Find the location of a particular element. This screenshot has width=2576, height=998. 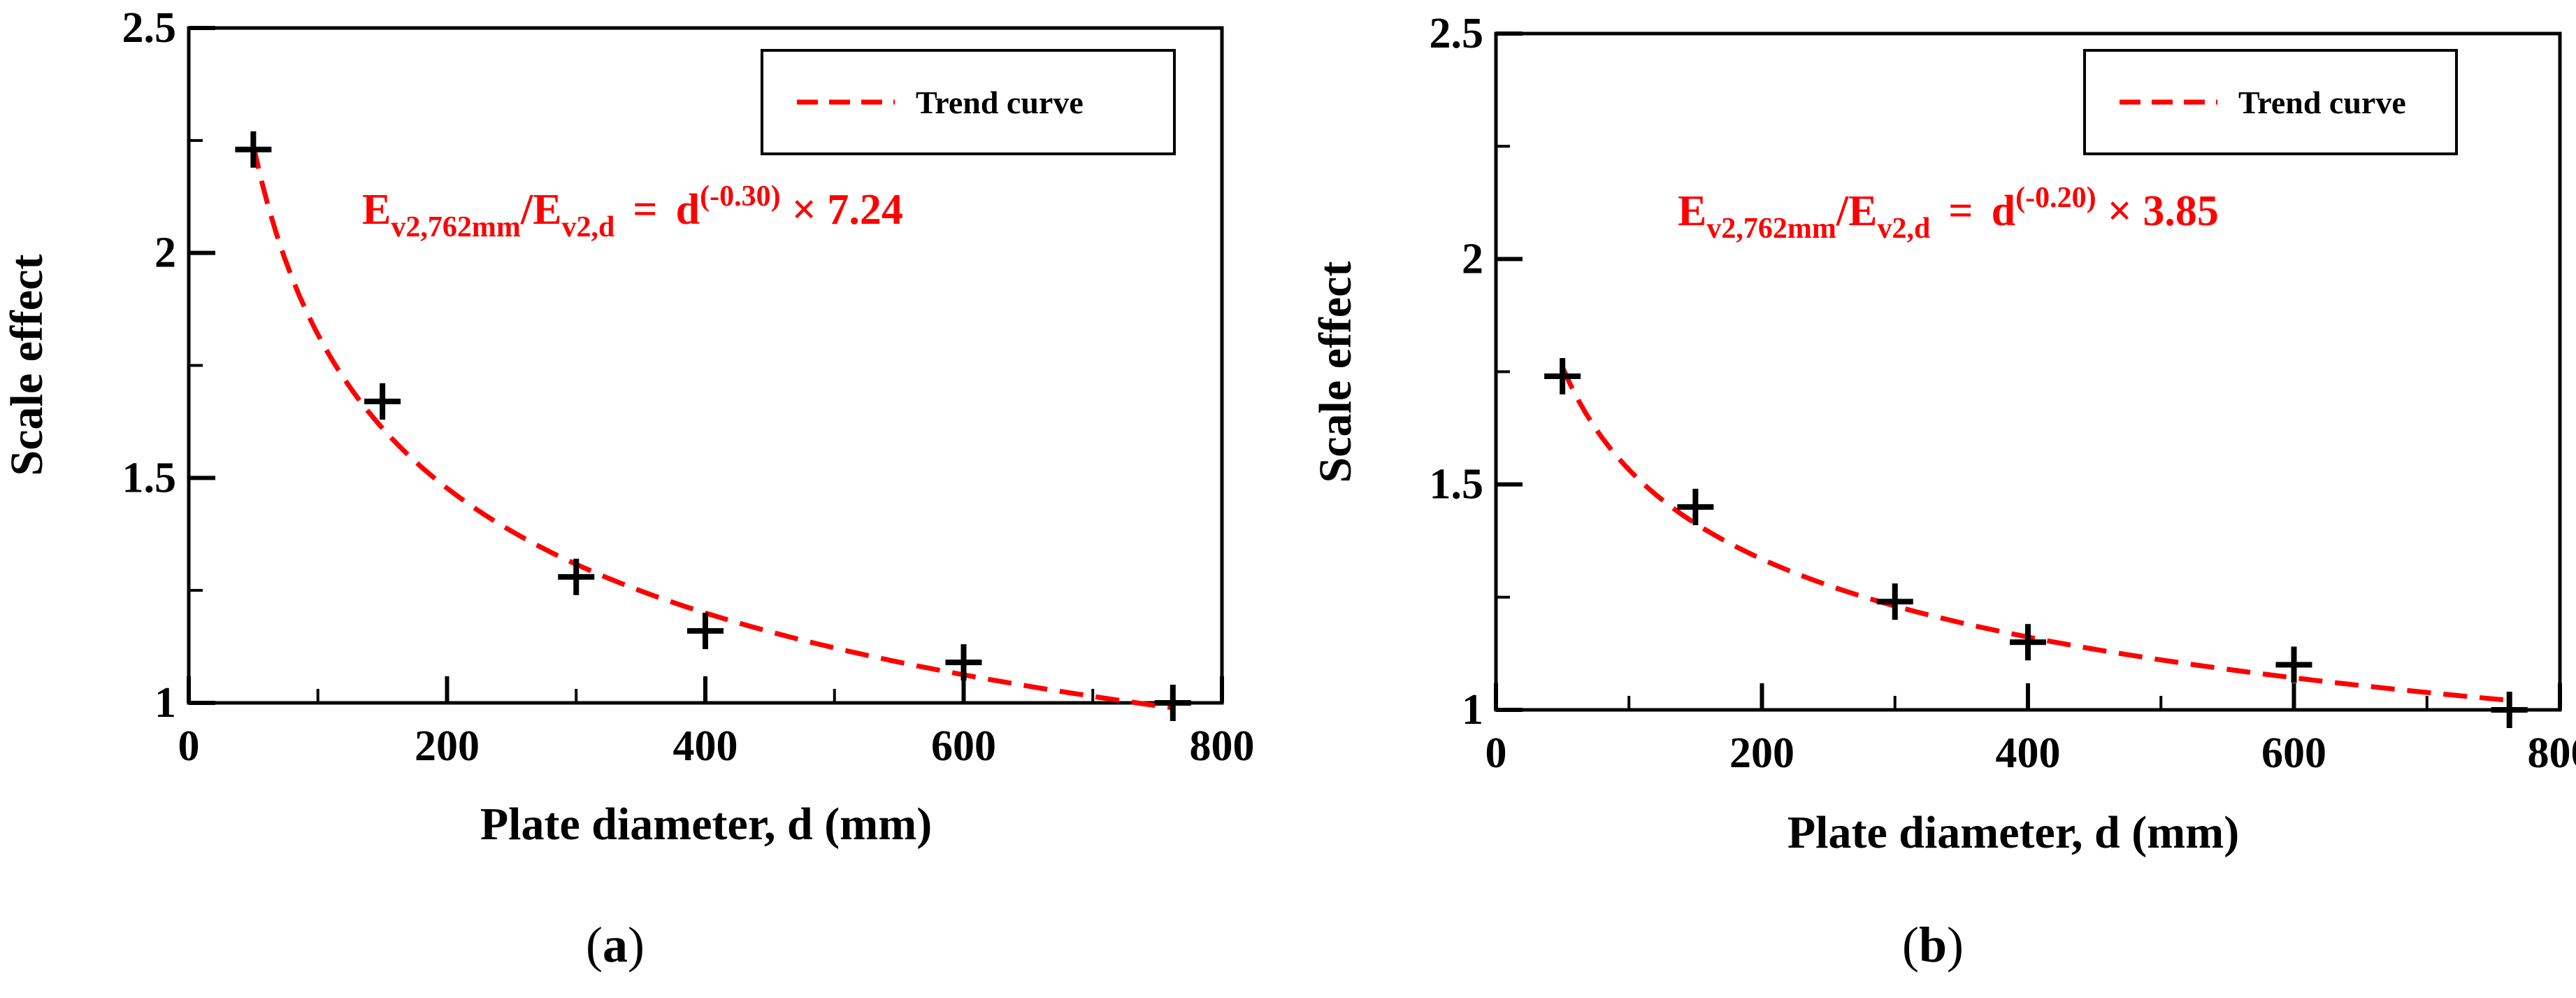

legend-box is located at coordinates (2270, 102).